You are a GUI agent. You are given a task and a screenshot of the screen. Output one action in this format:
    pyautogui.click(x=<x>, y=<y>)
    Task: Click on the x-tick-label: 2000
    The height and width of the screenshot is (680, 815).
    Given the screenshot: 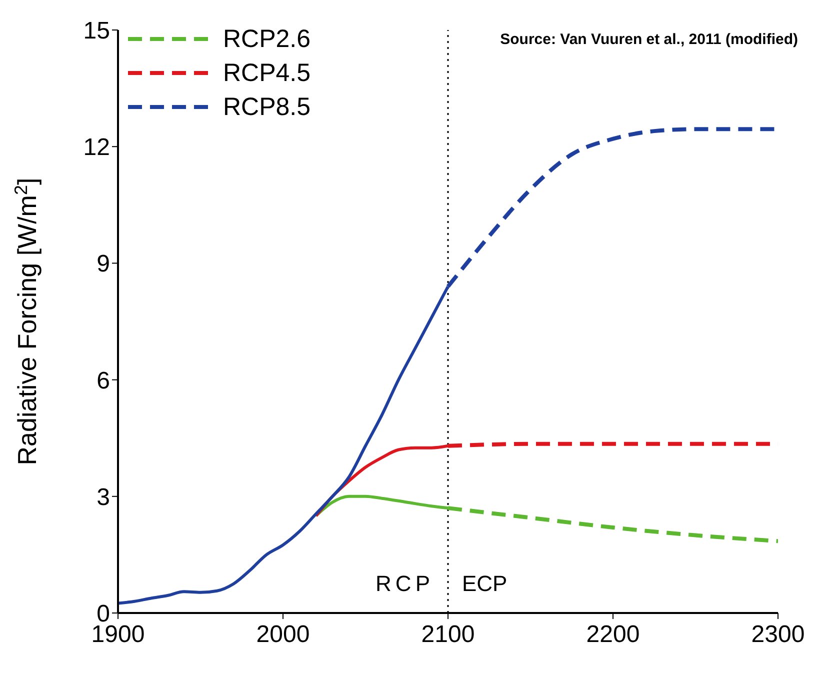 What is the action you would take?
    pyautogui.click(x=283, y=634)
    